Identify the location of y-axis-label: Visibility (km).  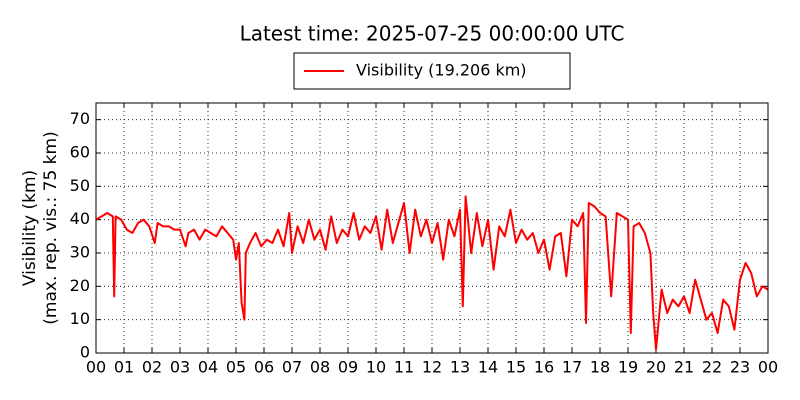
(30, 228).